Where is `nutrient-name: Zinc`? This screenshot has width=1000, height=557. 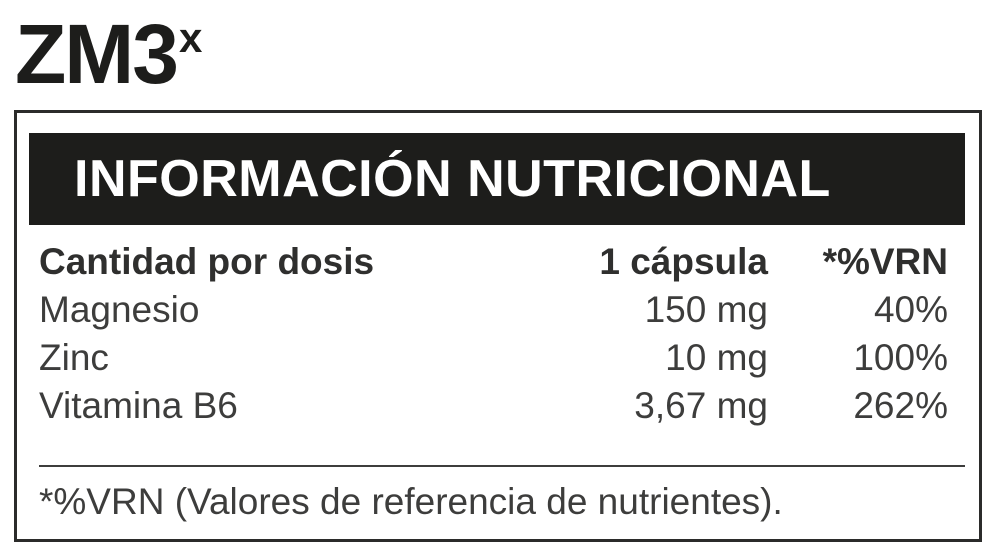
nutrient-name: Zinc is located at coordinates (74, 357).